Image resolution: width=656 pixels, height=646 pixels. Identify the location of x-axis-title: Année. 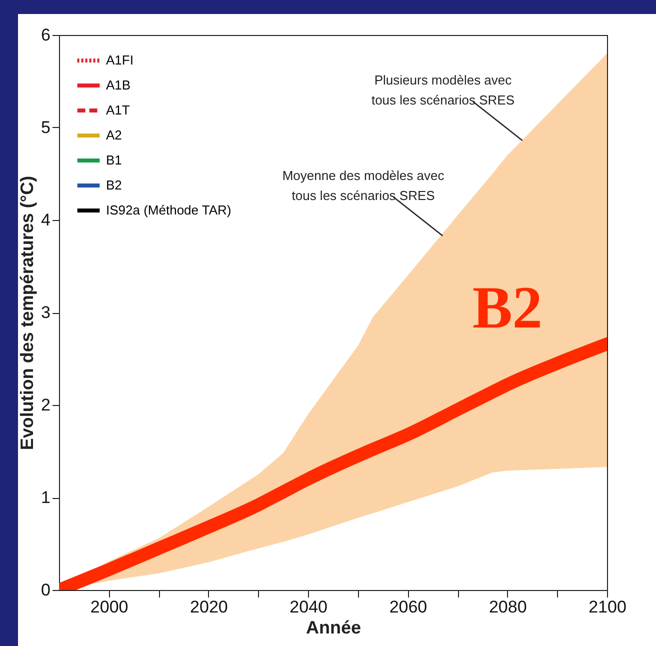
(334, 628).